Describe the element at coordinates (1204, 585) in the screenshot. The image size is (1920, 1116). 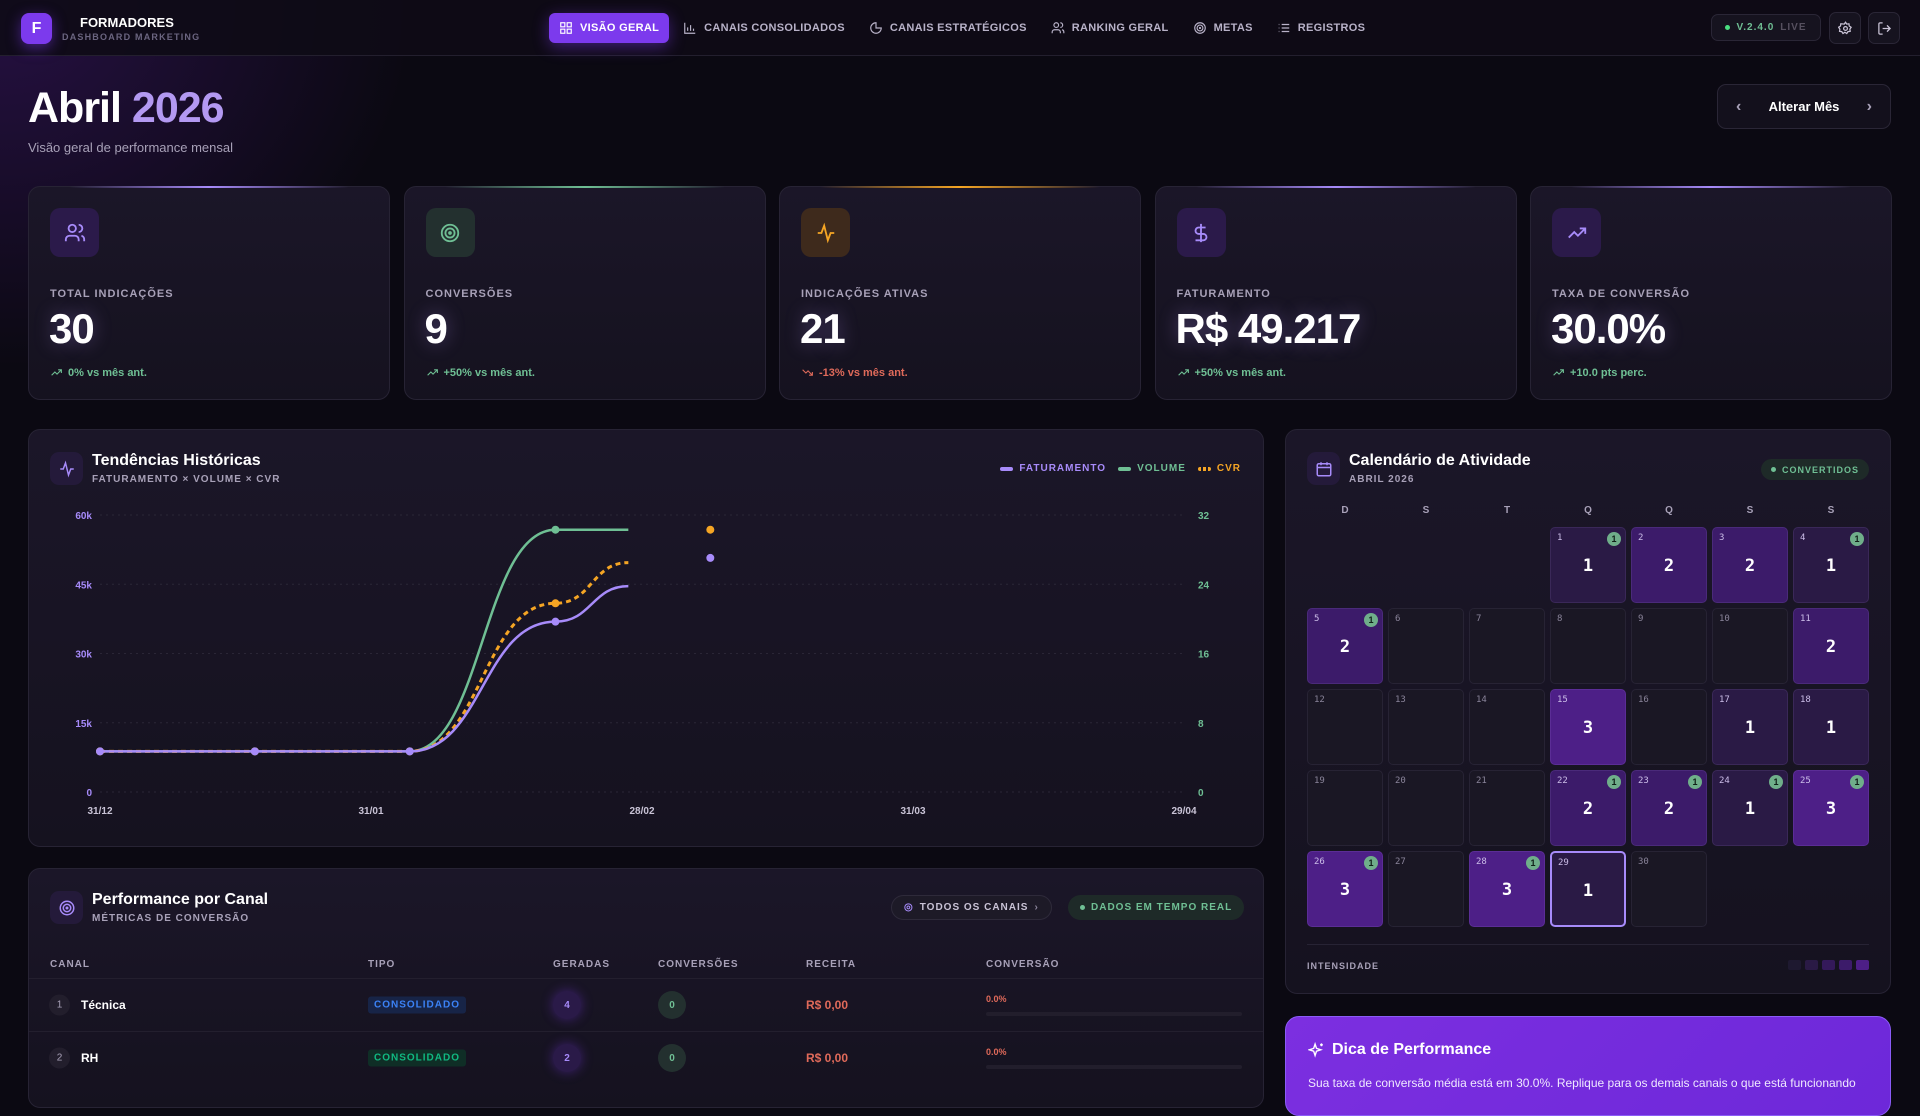
I see `y-right-tick: 24` at that location.